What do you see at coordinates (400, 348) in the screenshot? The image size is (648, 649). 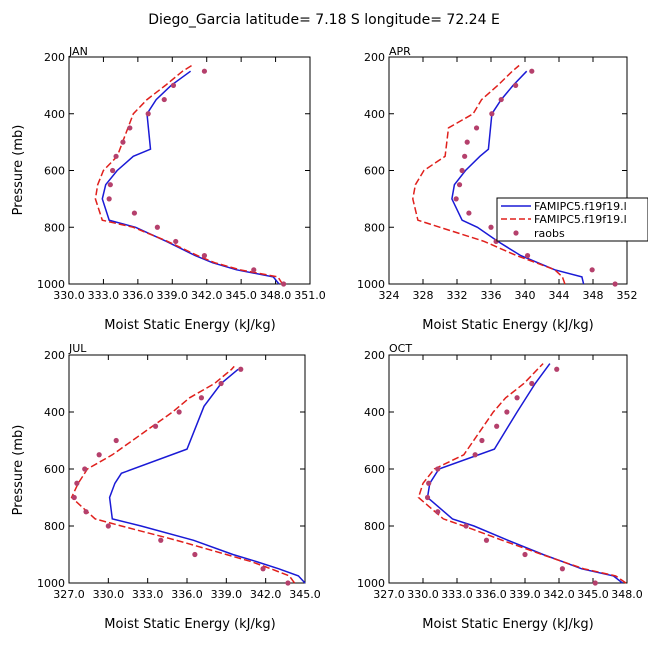 I see `panel-label: OCT` at bounding box center [400, 348].